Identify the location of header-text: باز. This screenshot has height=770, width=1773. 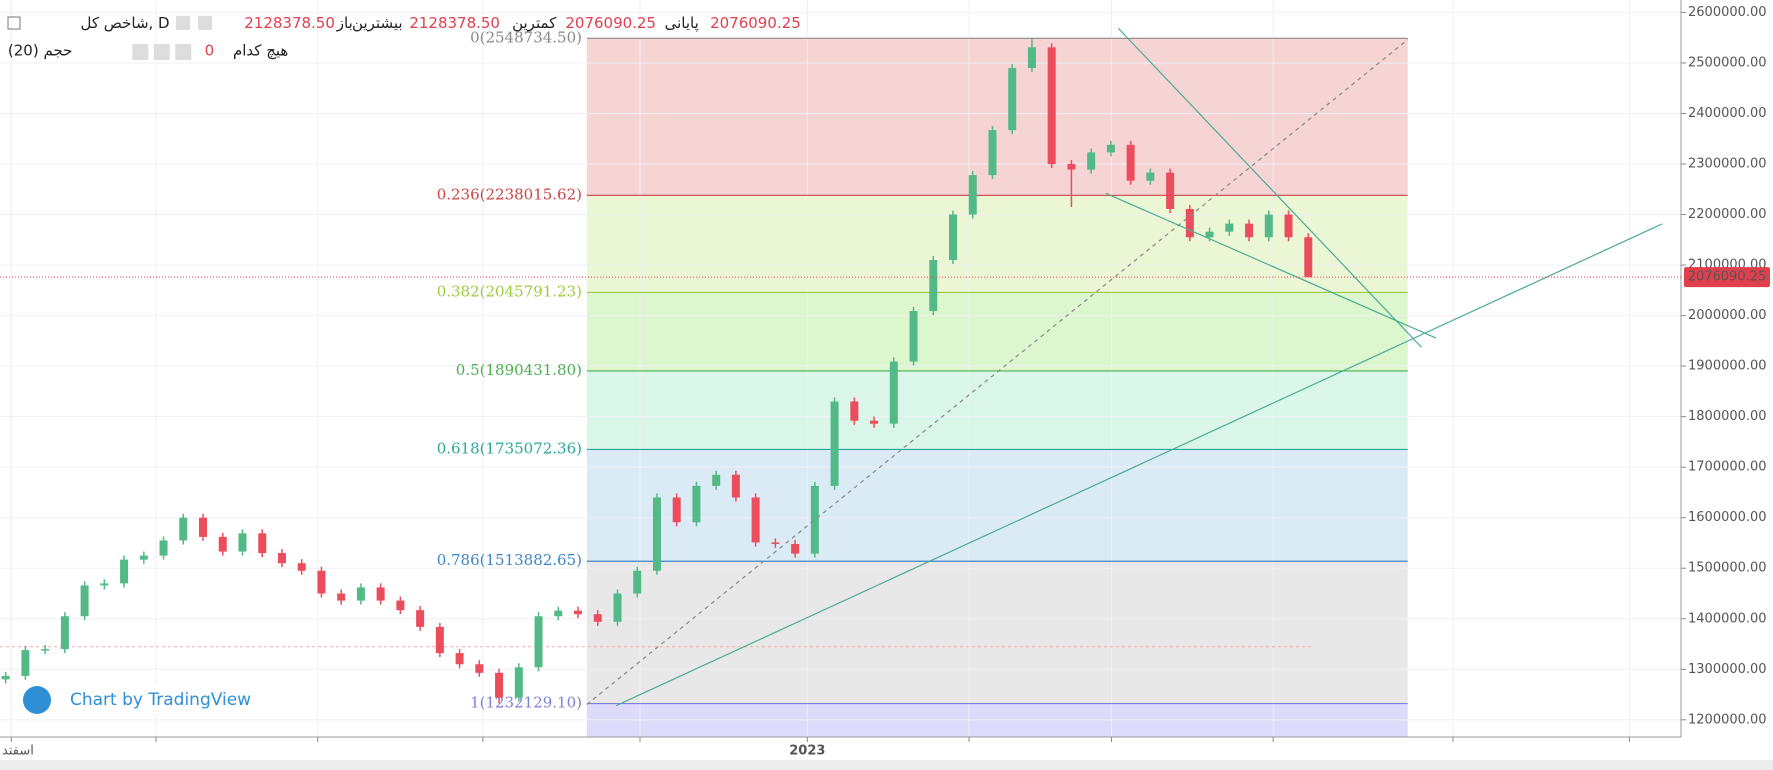
(344, 23).